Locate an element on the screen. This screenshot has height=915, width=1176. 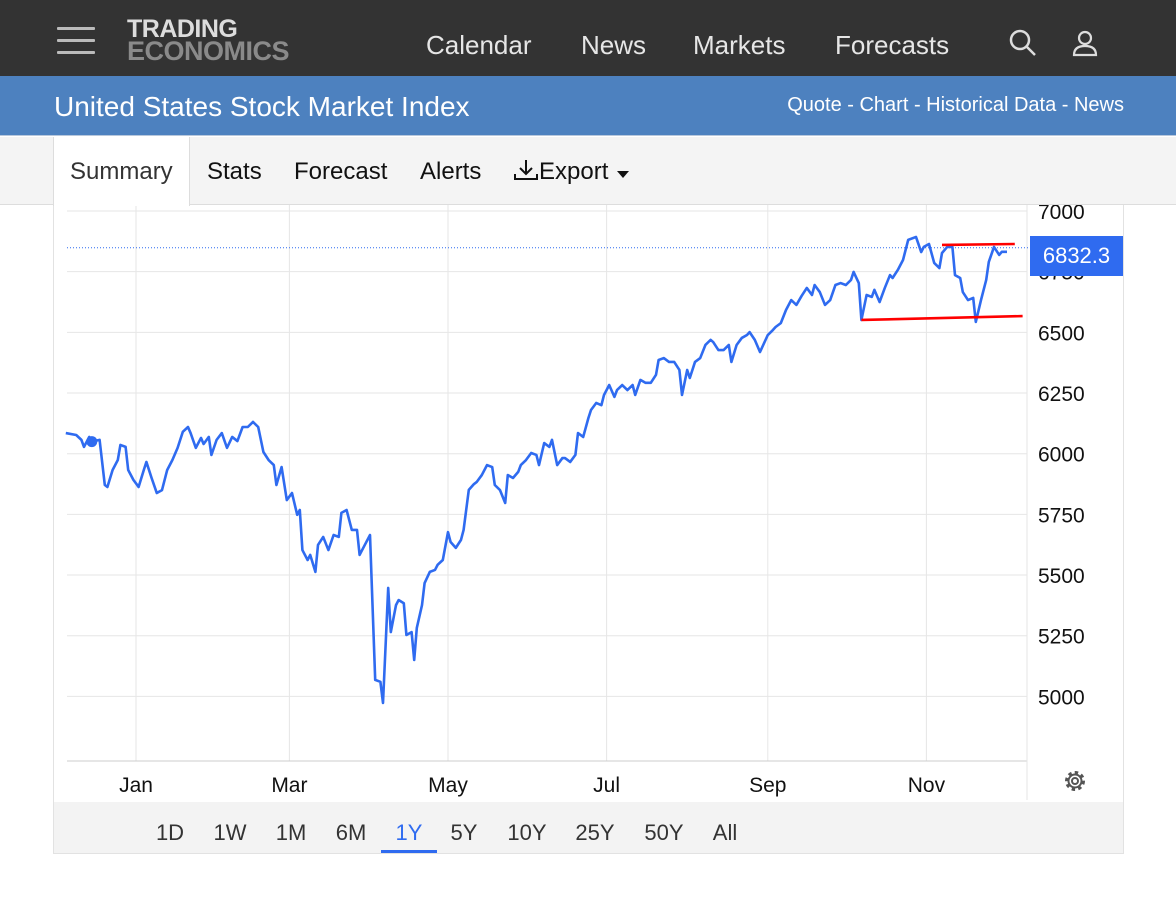
user-icon is located at coordinates (1085, 43).